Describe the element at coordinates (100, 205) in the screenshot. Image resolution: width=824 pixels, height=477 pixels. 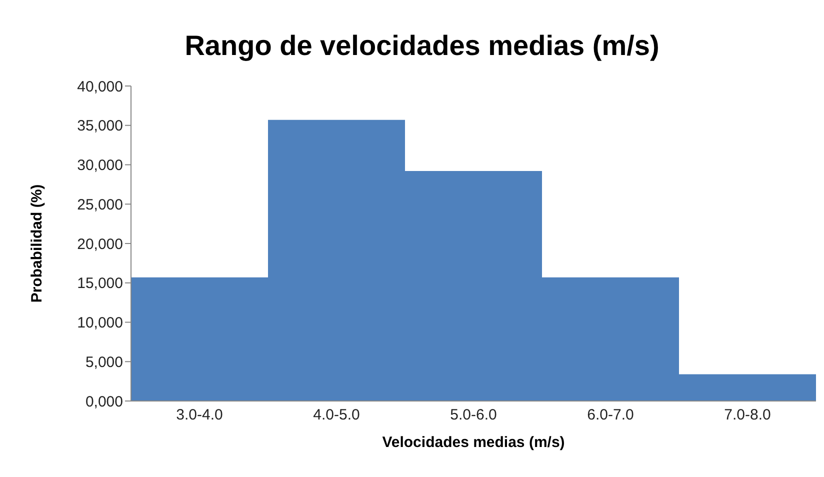
I see `y-tick-label: 25,000` at that location.